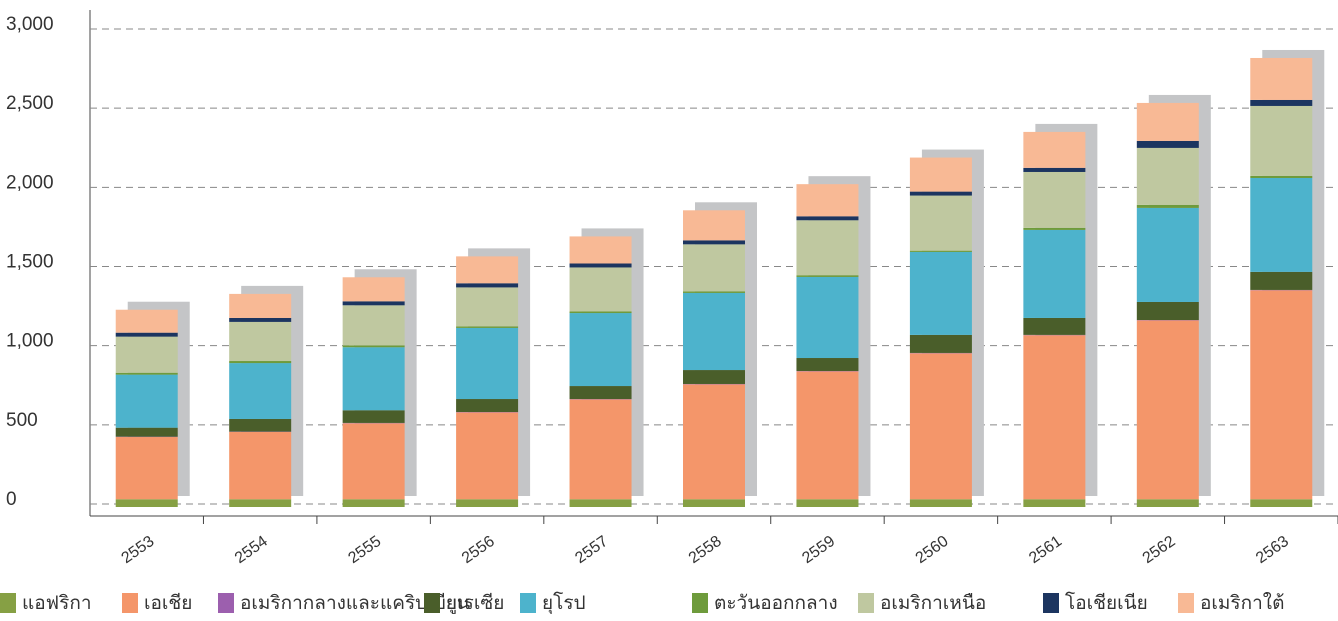 This screenshot has width=1338, height=621. What do you see at coordinates (168, 603) in the screenshot?
I see `legend-label: เอเชีย` at bounding box center [168, 603].